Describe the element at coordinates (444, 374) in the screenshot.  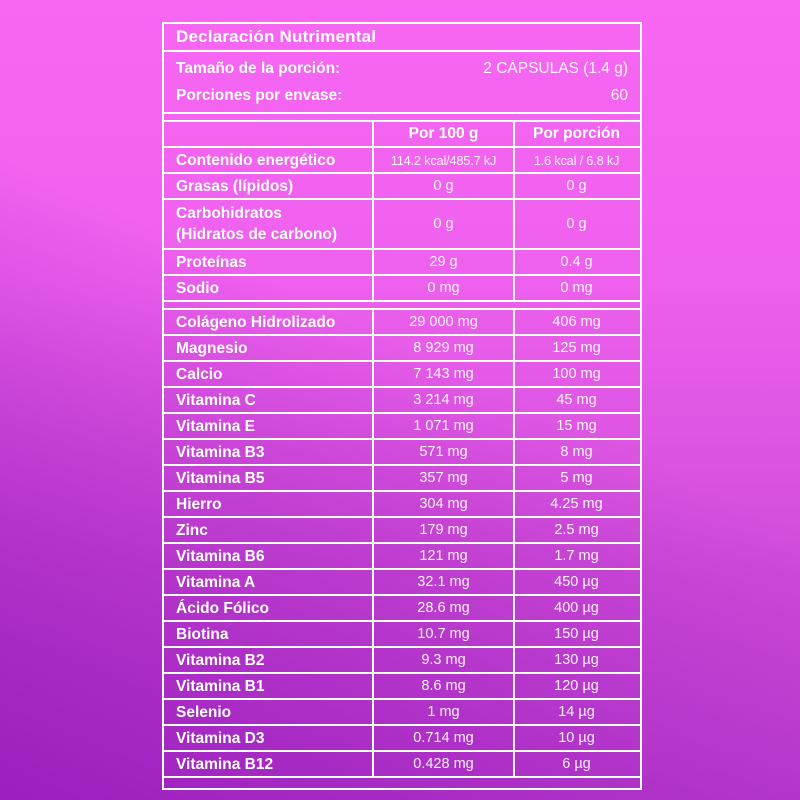
I see `per-100g-value: 7 143 mg` at that location.